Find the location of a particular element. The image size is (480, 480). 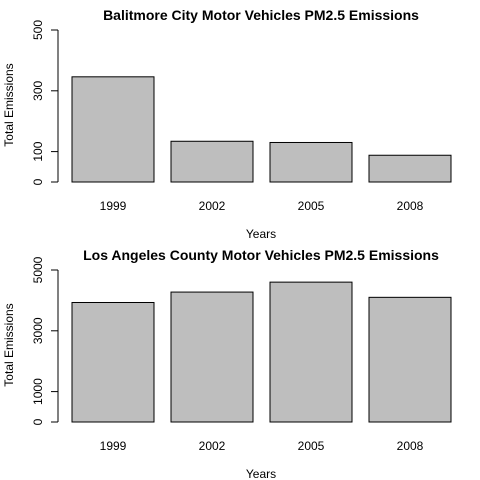

y-tick-label: 3000 is located at coordinates (38, 330).